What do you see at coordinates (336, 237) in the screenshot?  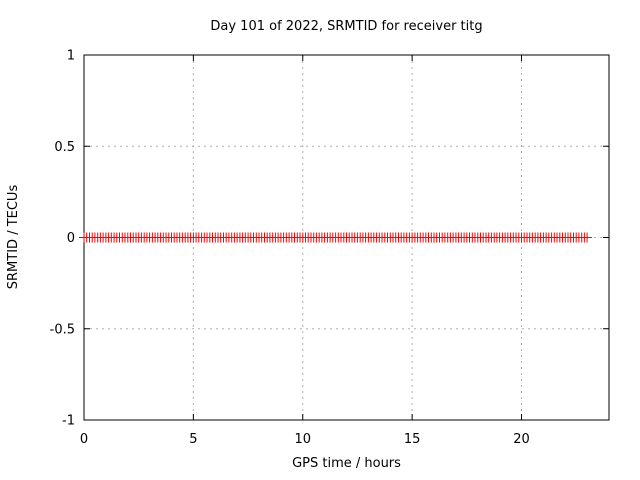 I see `series-markers-srmtid` at bounding box center [336, 237].